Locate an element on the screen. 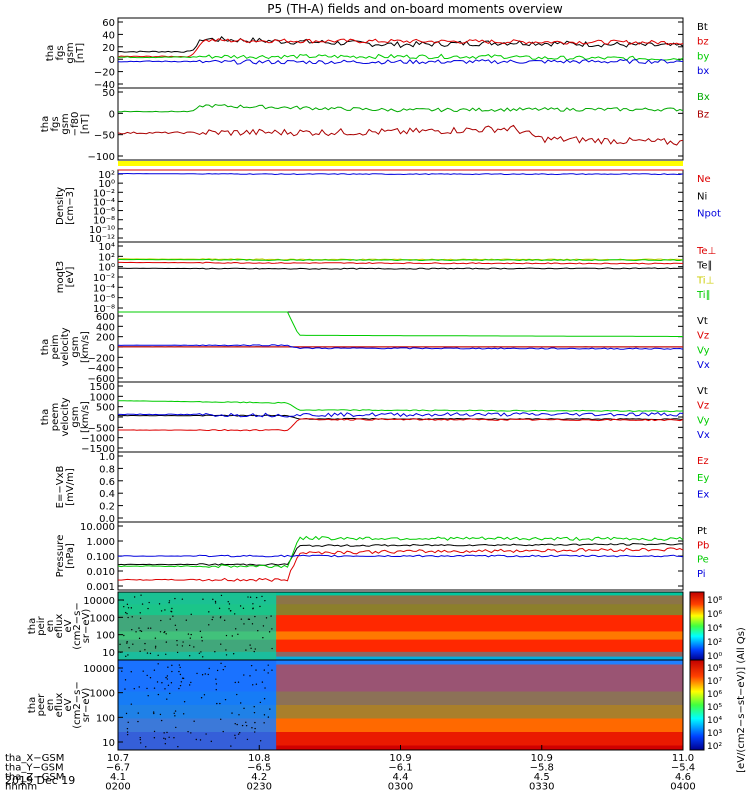  y-tick-label: 10⁻¹² is located at coordinates (102, 239).